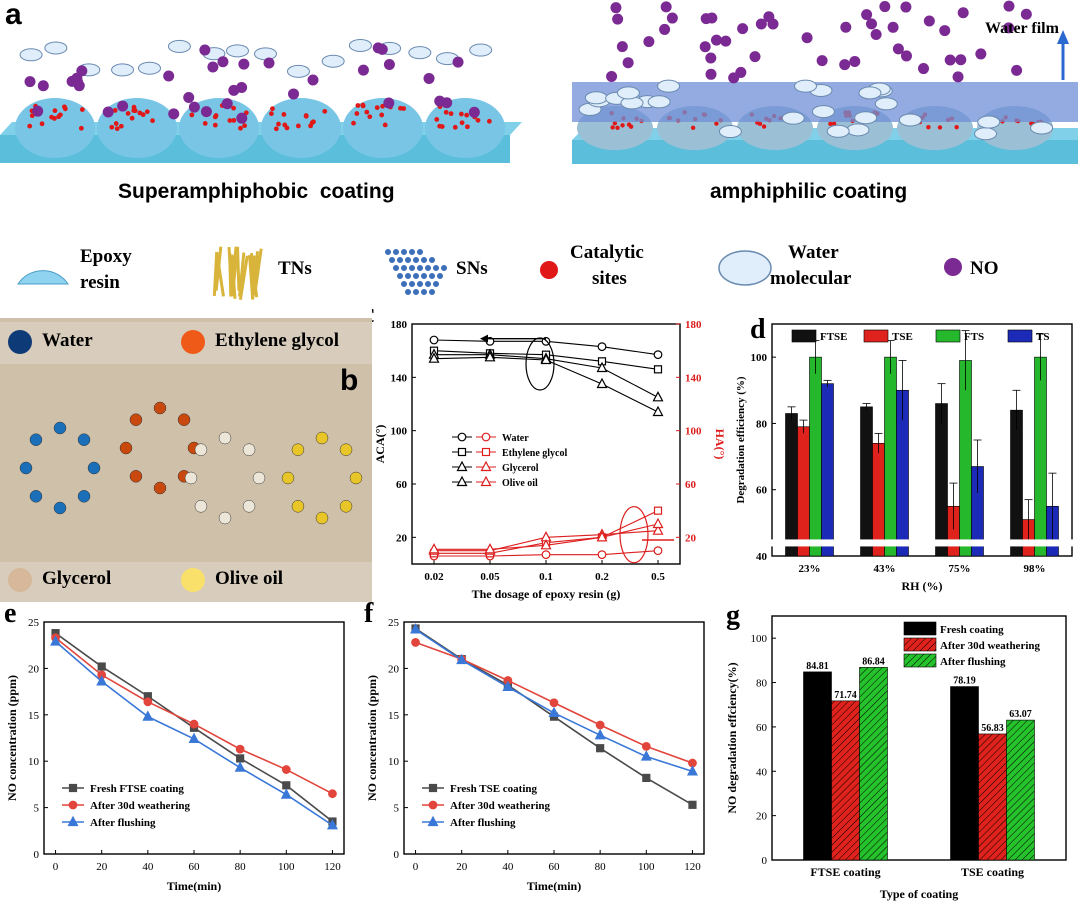  I want to click on x-tick-label: 0, so click(416, 867).